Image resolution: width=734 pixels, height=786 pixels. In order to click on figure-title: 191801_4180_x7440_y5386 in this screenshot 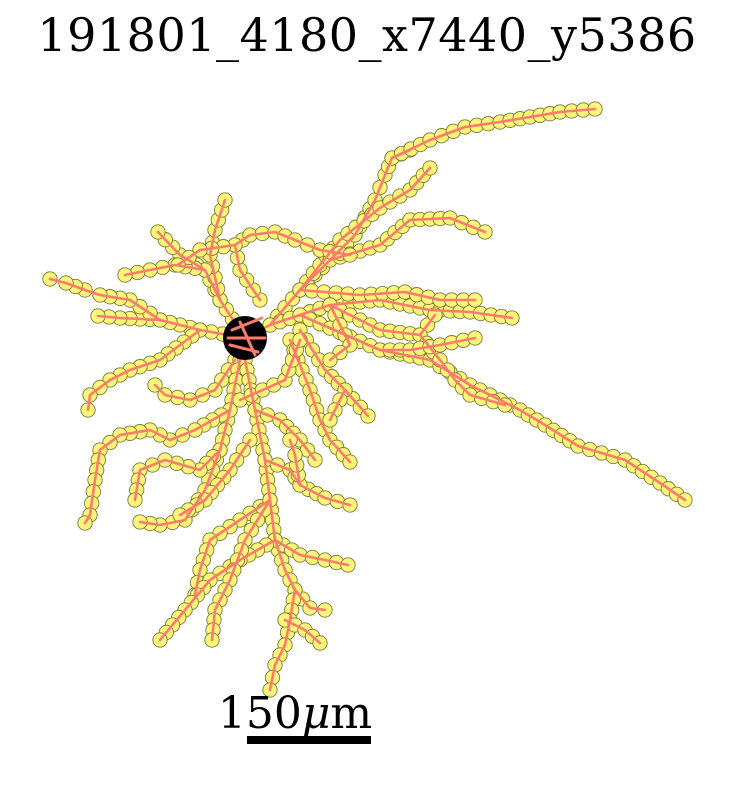, I will do `click(367, 35)`.